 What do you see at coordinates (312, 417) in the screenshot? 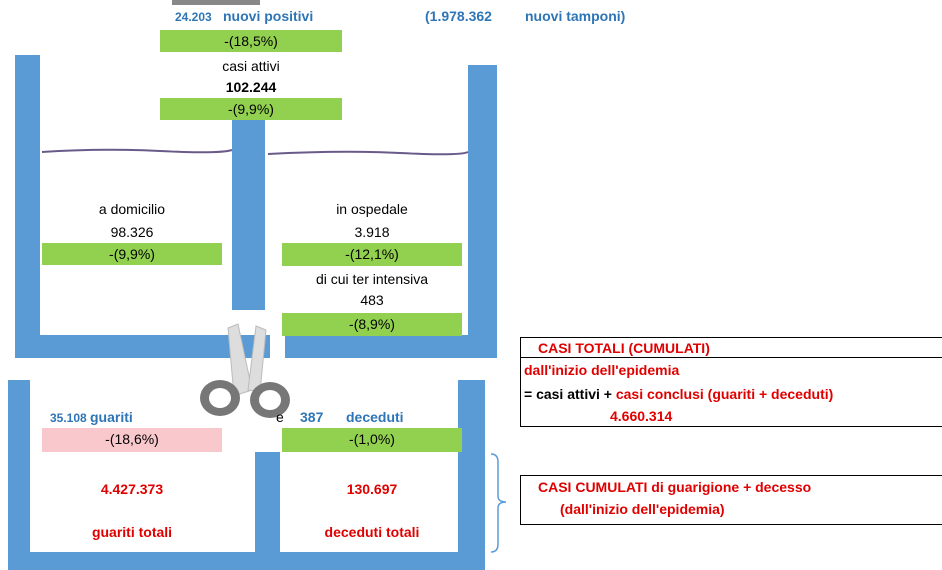
I see `deceased-new-value: 387` at bounding box center [312, 417].